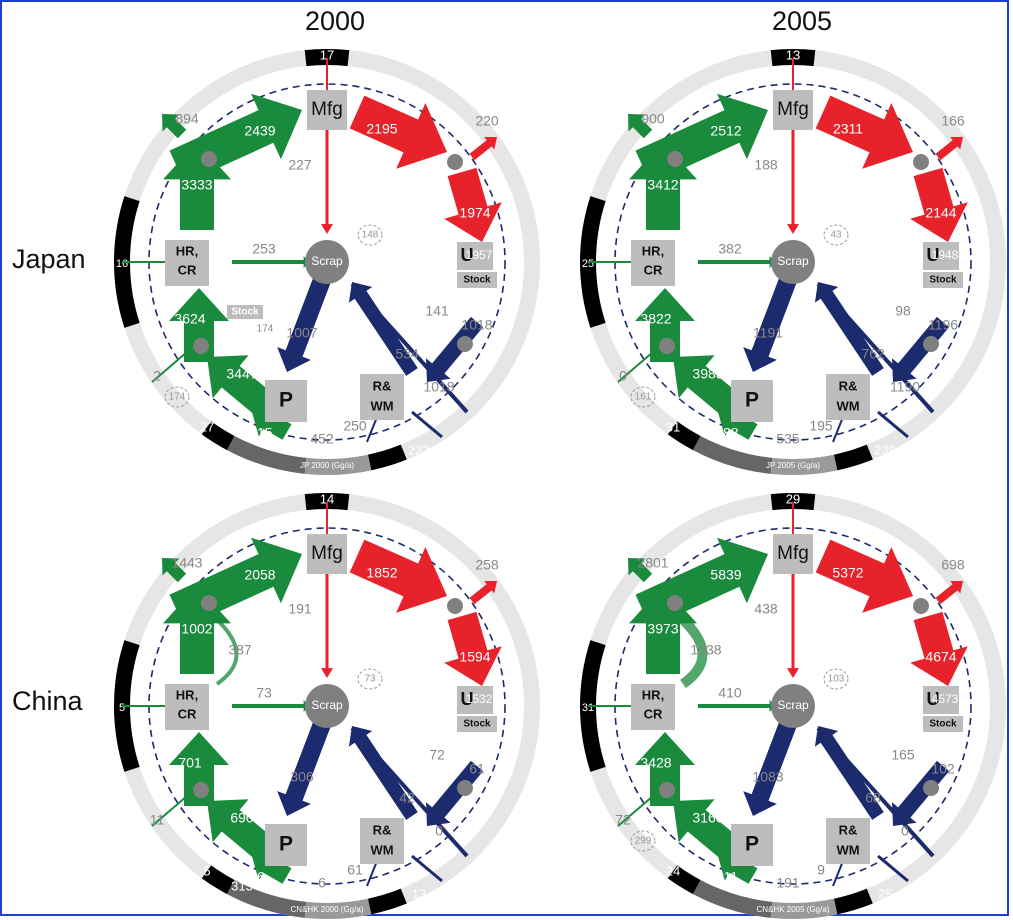  Describe the element at coordinates (723, 877) in the screenshot. I see `value-p-in: 1911` at that location.